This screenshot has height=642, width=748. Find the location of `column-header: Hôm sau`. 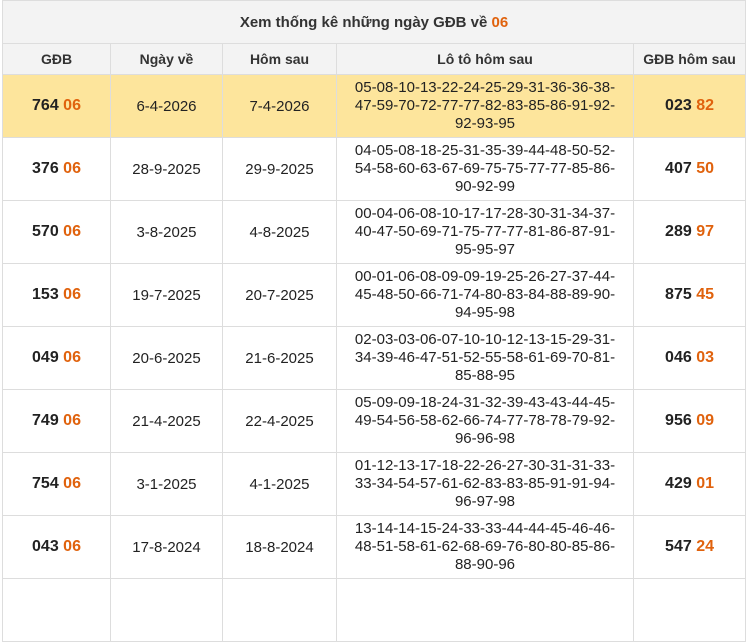

column-header: Hôm sau is located at coordinates (279, 59).